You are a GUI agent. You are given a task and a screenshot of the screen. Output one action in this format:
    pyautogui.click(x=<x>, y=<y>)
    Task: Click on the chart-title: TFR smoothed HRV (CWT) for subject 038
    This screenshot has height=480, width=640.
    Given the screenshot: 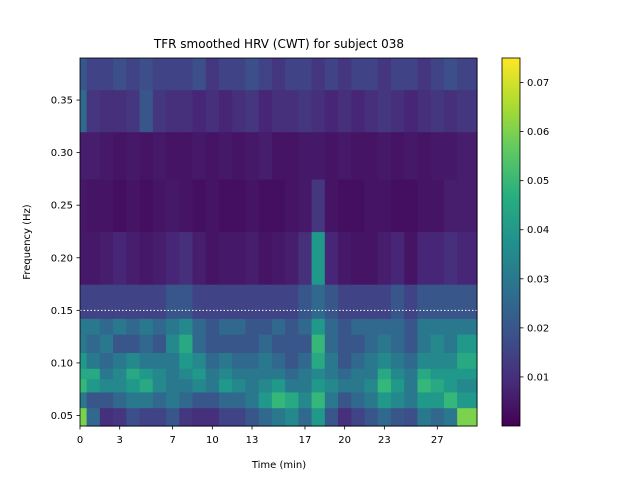 What is the action you would take?
    pyautogui.click(x=278, y=44)
    